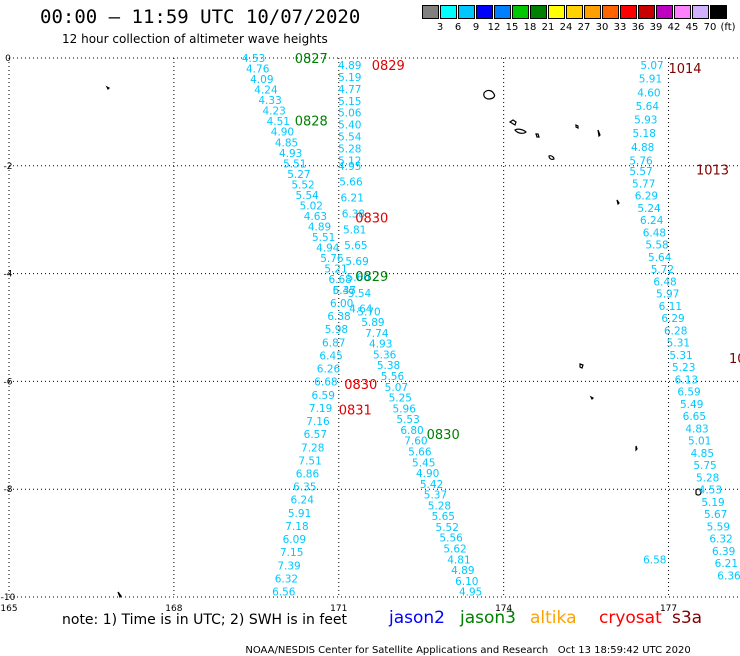 The image size is (740, 656). What do you see at coordinates (723, 552) in the screenshot?
I see `wave-height-value: 6.39` at bounding box center [723, 552].